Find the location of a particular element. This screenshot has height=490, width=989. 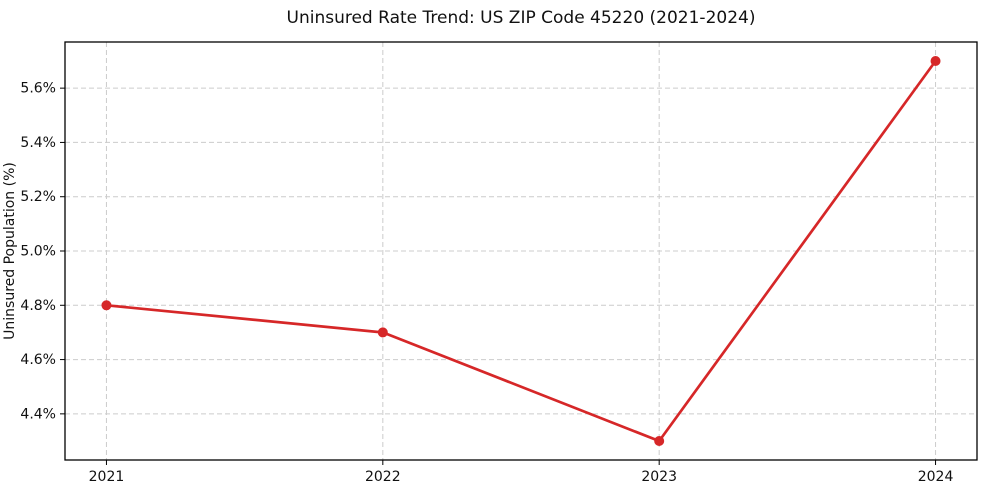

y-tick-label: 5.6% is located at coordinates (38, 89).